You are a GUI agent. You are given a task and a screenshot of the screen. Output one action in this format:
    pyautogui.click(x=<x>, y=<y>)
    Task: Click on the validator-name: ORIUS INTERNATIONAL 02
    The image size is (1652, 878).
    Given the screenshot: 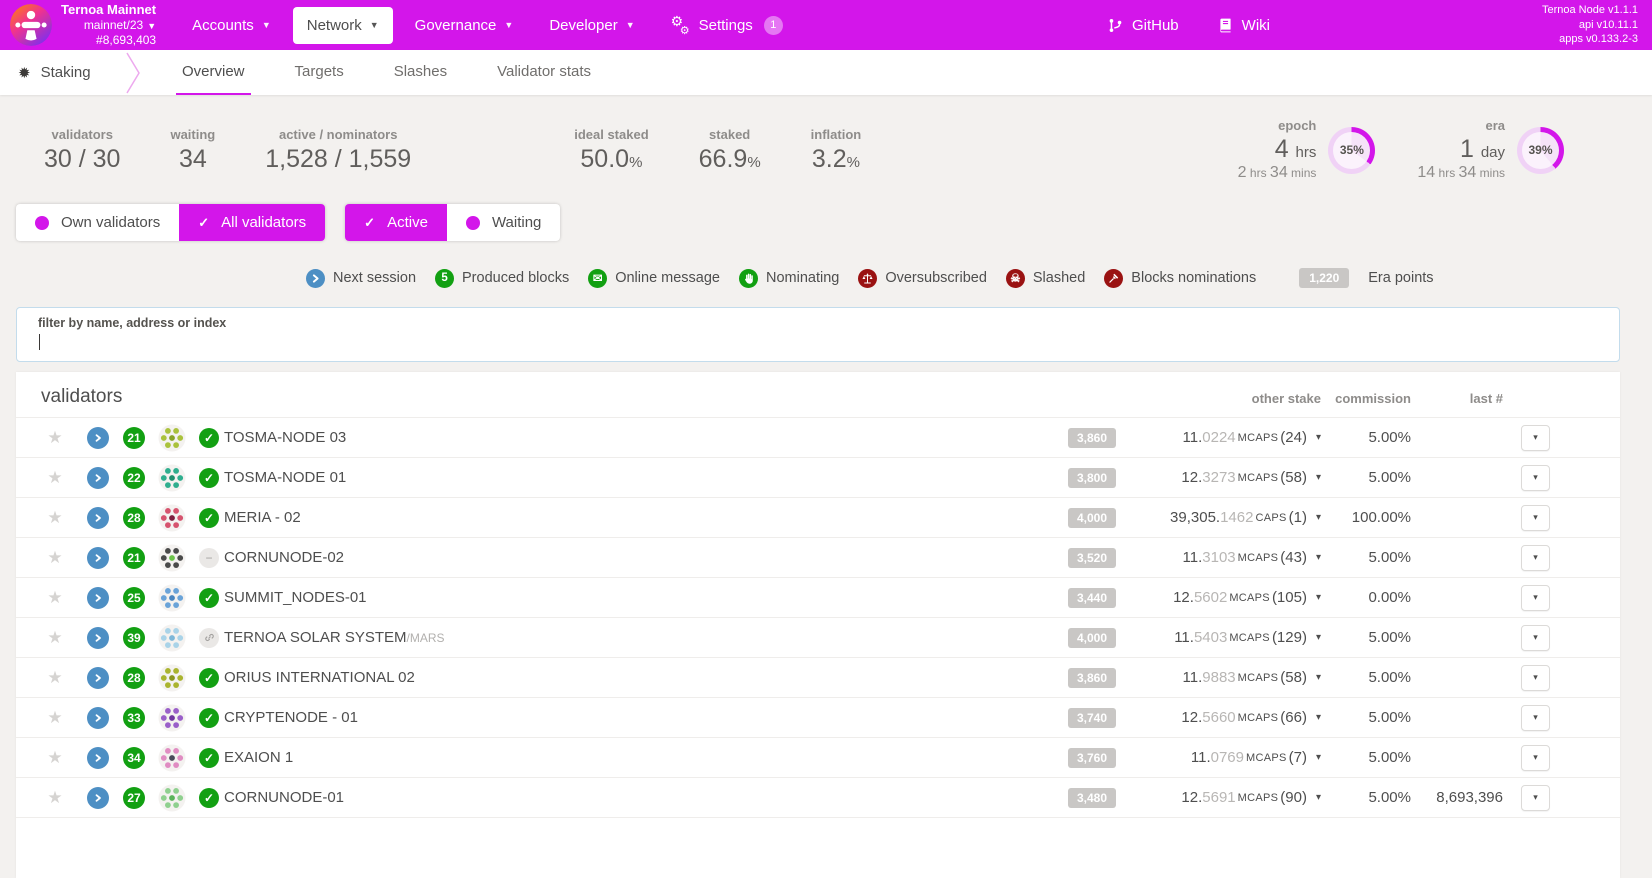 What is the action you would take?
    pyautogui.click(x=621, y=677)
    